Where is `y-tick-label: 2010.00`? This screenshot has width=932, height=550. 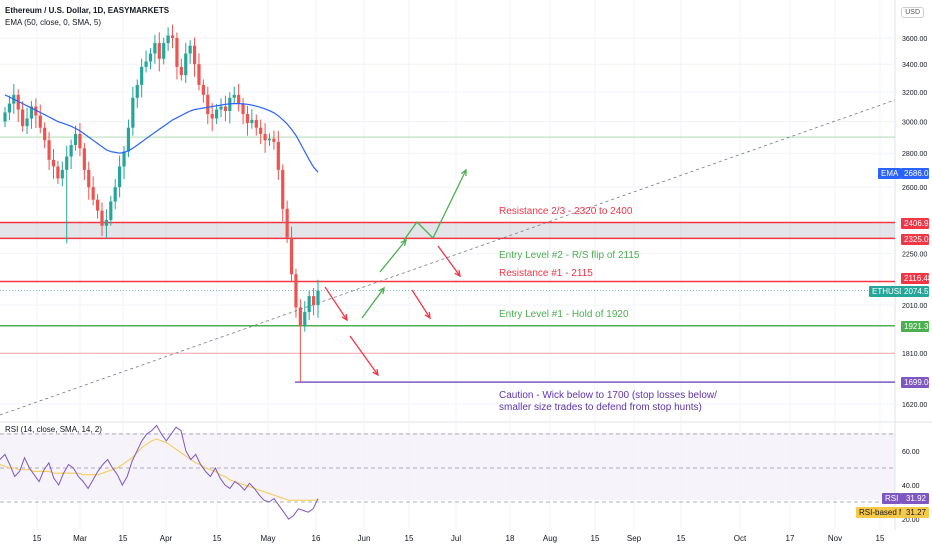
y-tick-label: 2010.00 is located at coordinates (914, 306).